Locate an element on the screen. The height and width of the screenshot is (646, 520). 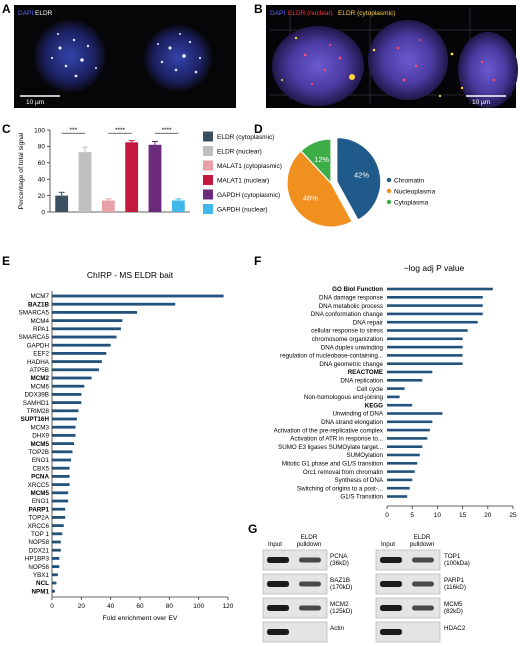
panel-e-category-label: NCL is located at coordinates (42, 583).